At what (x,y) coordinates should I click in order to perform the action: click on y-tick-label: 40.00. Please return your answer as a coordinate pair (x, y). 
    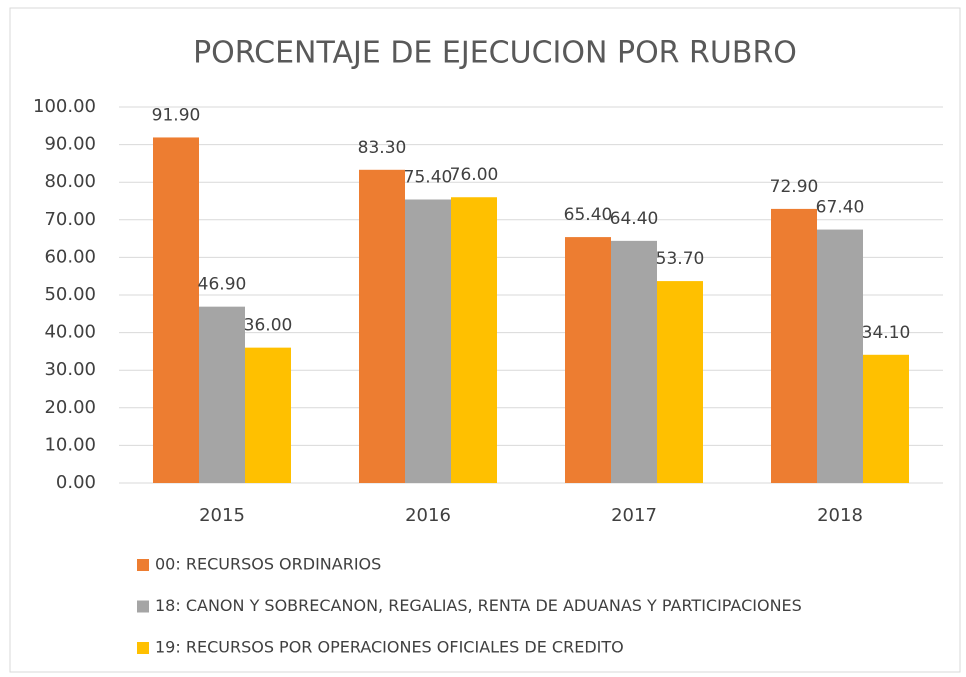
    Looking at the image, I should click on (70, 332).